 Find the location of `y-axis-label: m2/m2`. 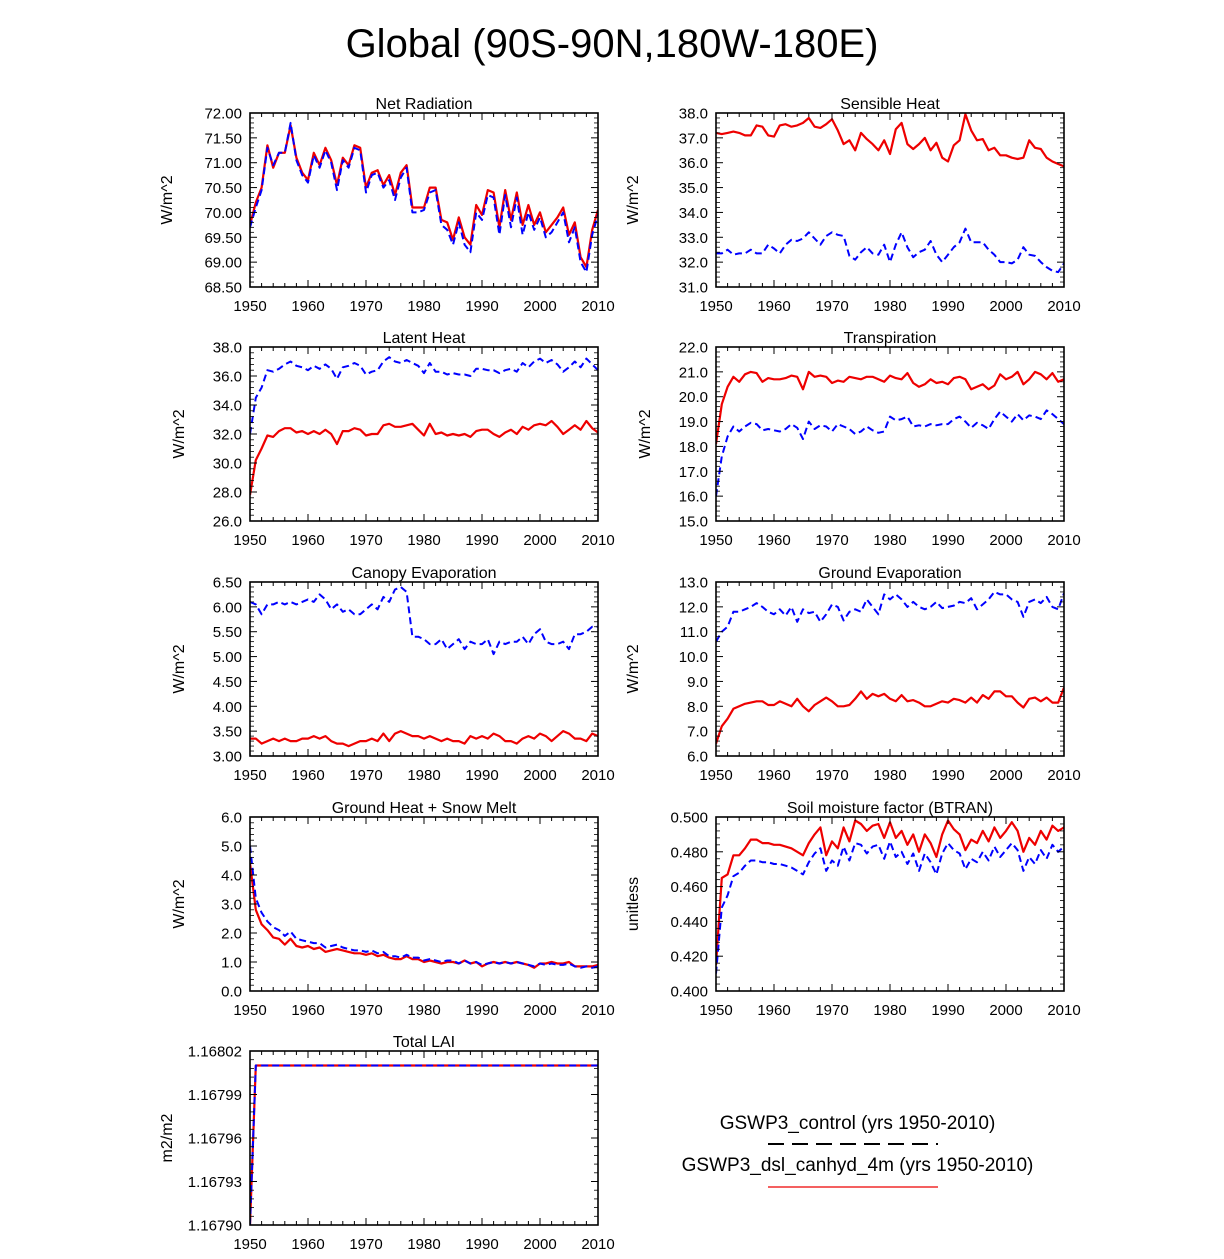

y-axis-label: m2/m2 is located at coordinates (167, 1137).